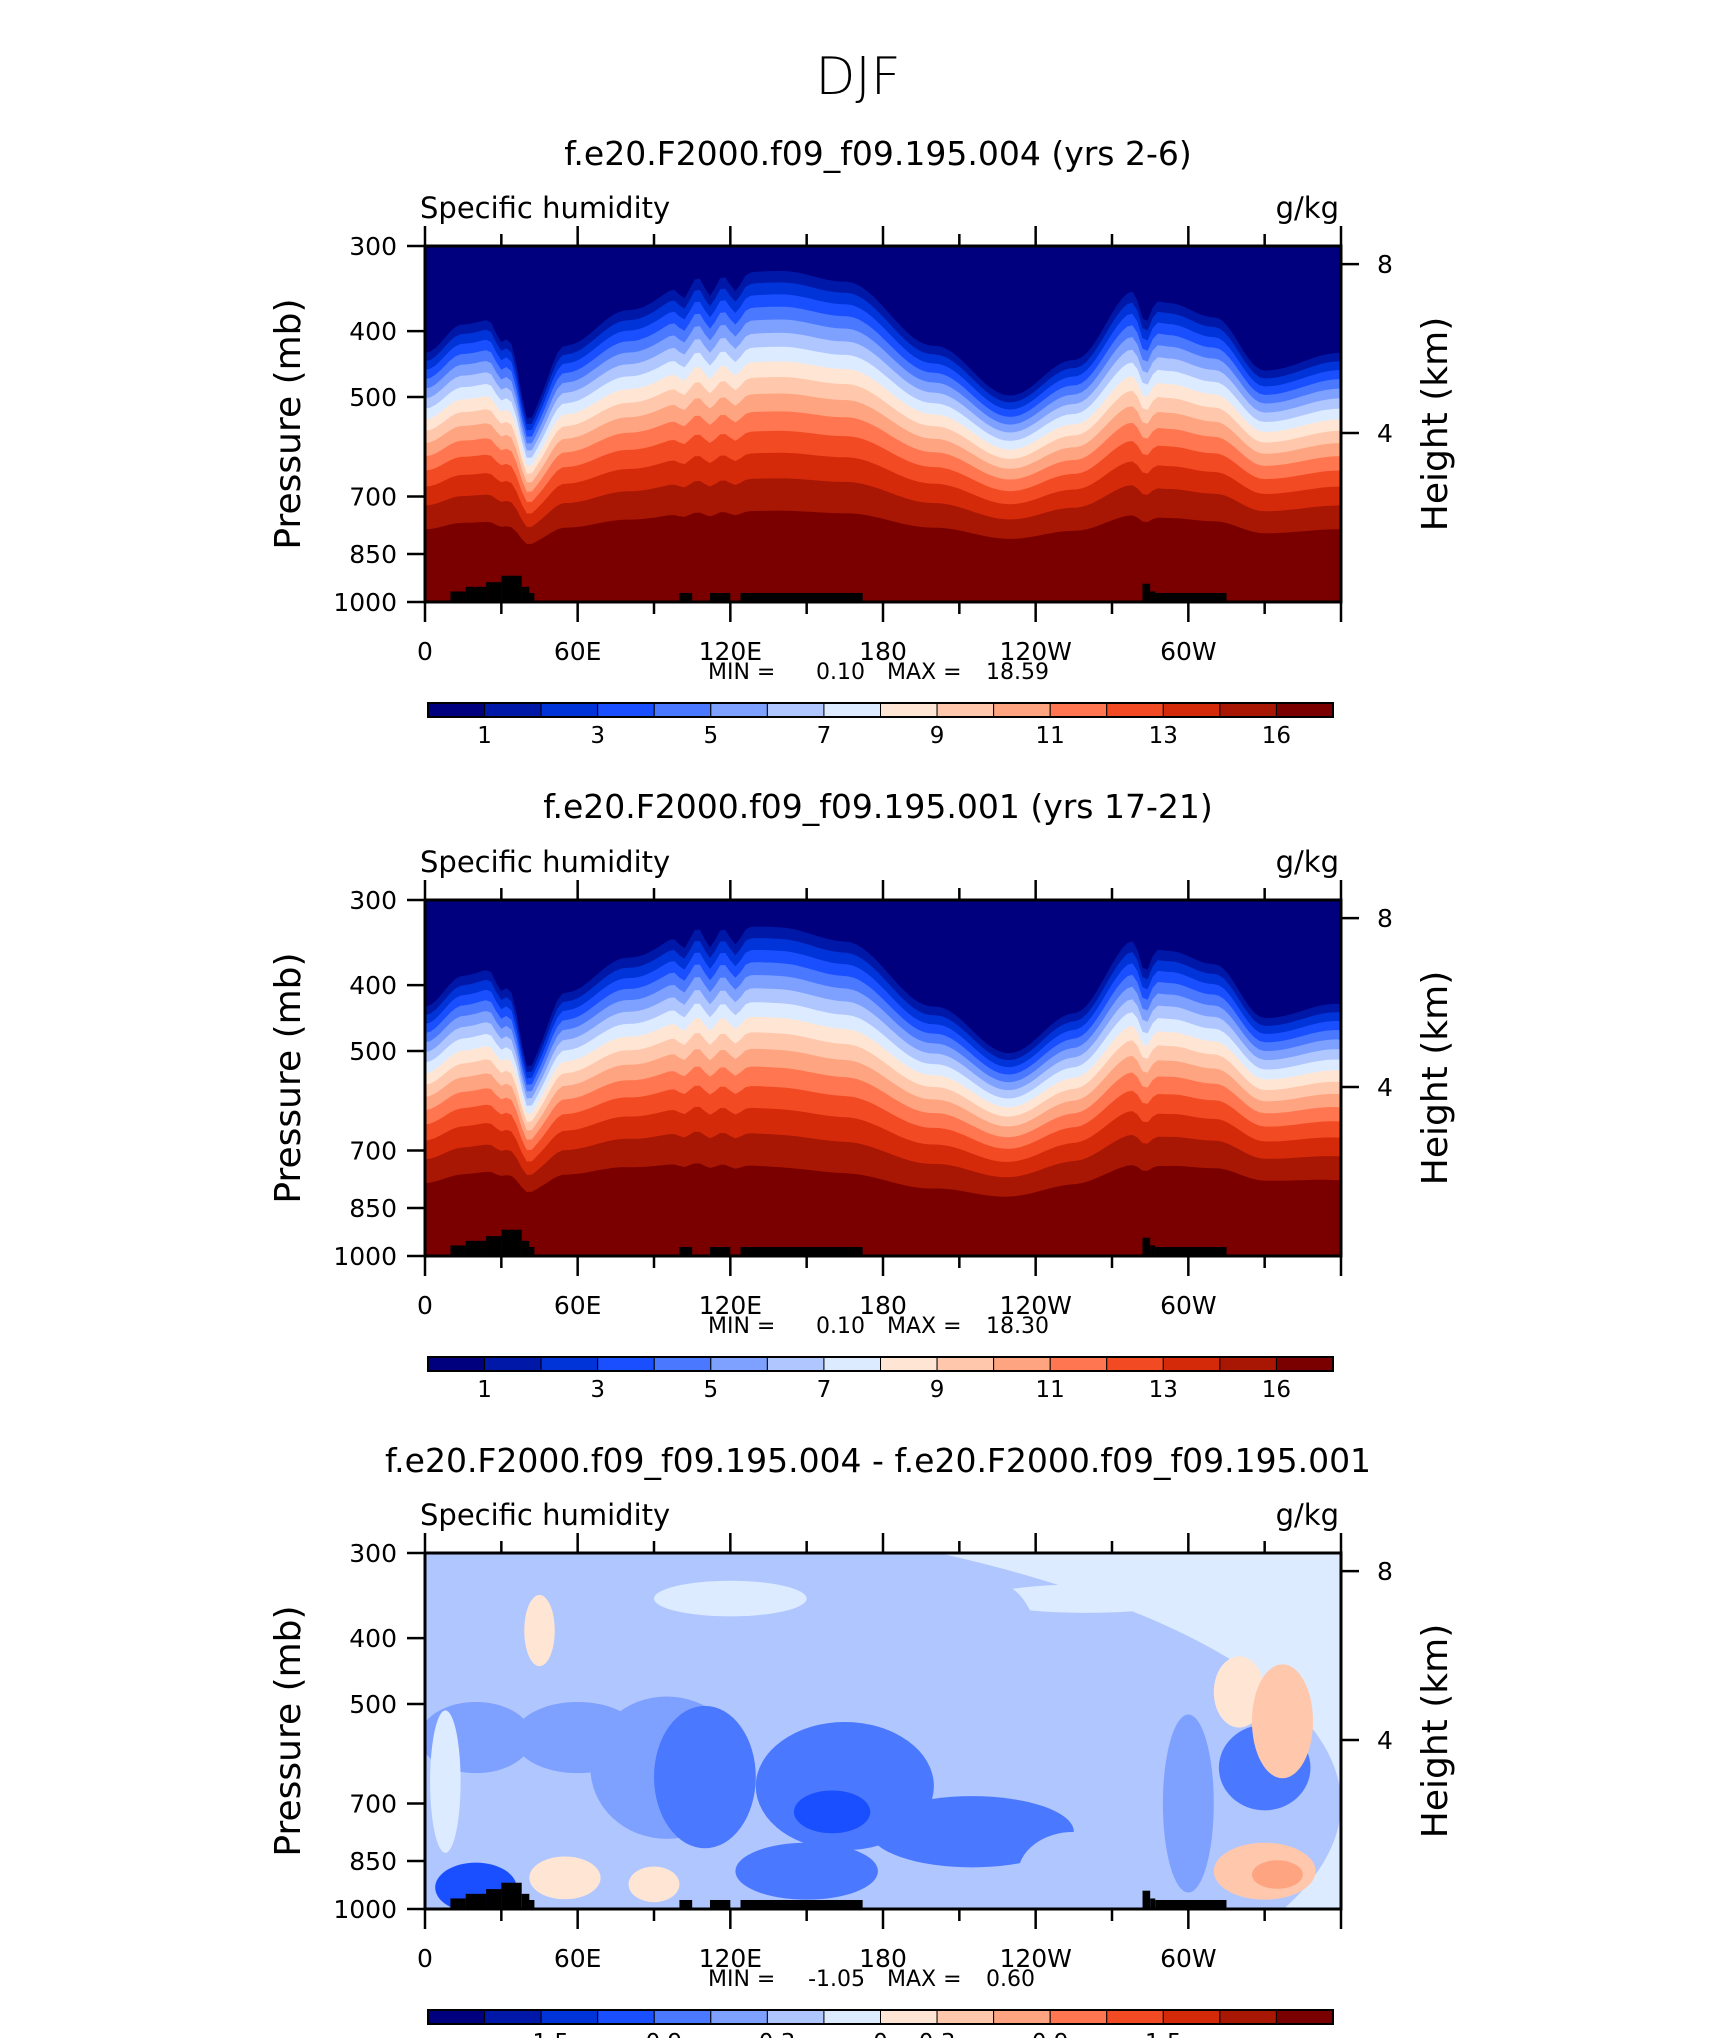 The image size is (1710, 2038). What do you see at coordinates (545, 862) in the screenshot?
I see `left-string: Specific humidity` at bounding box center [545, 862].